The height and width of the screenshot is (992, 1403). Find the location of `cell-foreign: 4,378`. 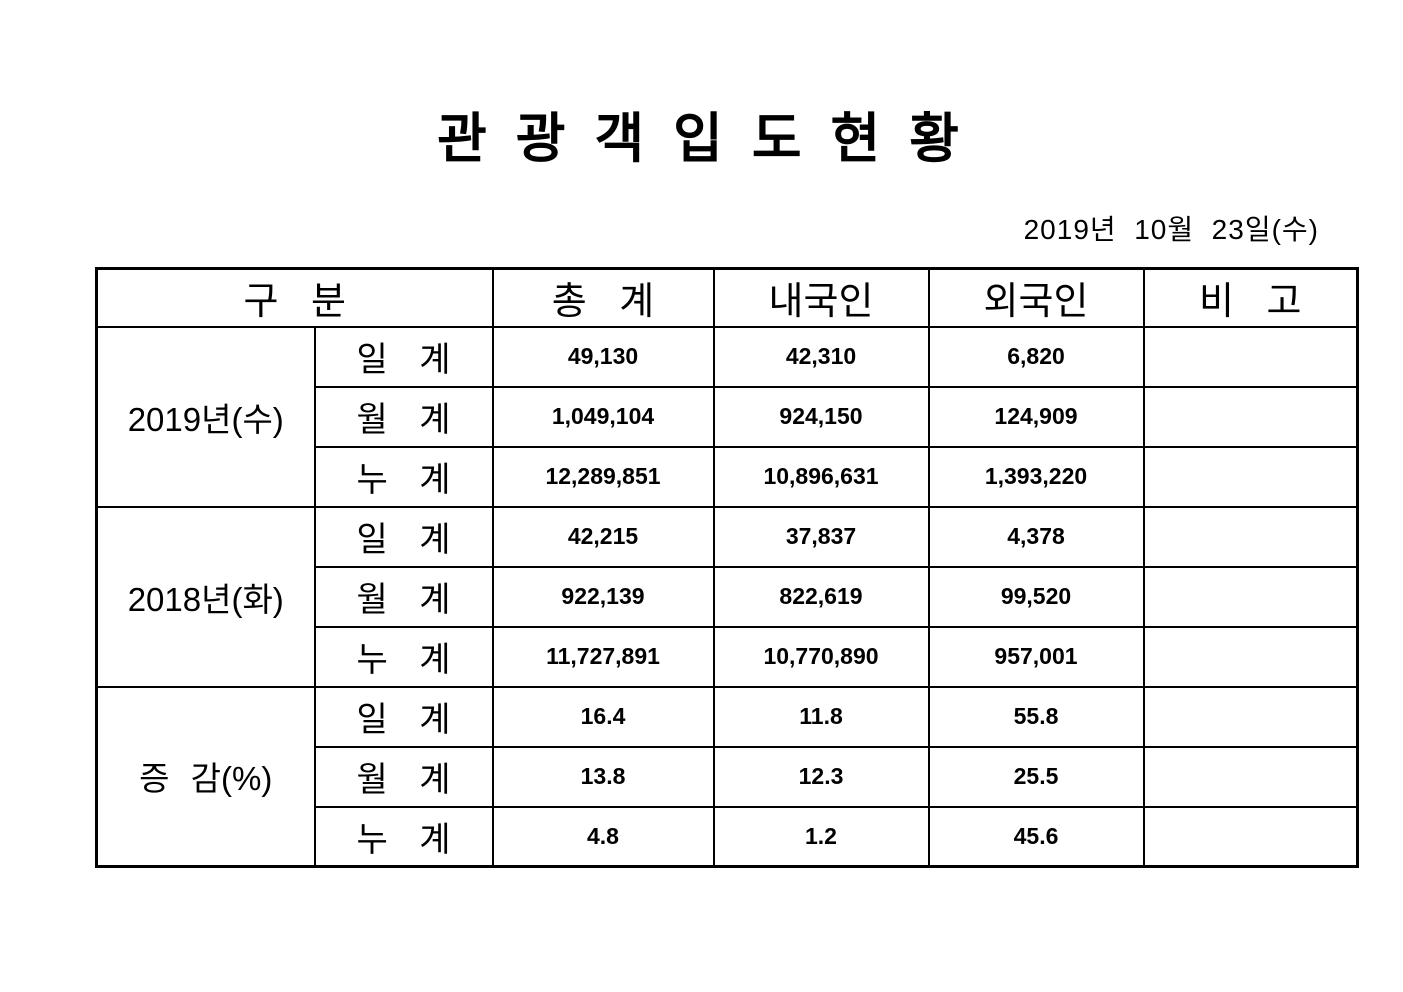

cell-foreign: 4,378 is located at coordinates (1036, 536).